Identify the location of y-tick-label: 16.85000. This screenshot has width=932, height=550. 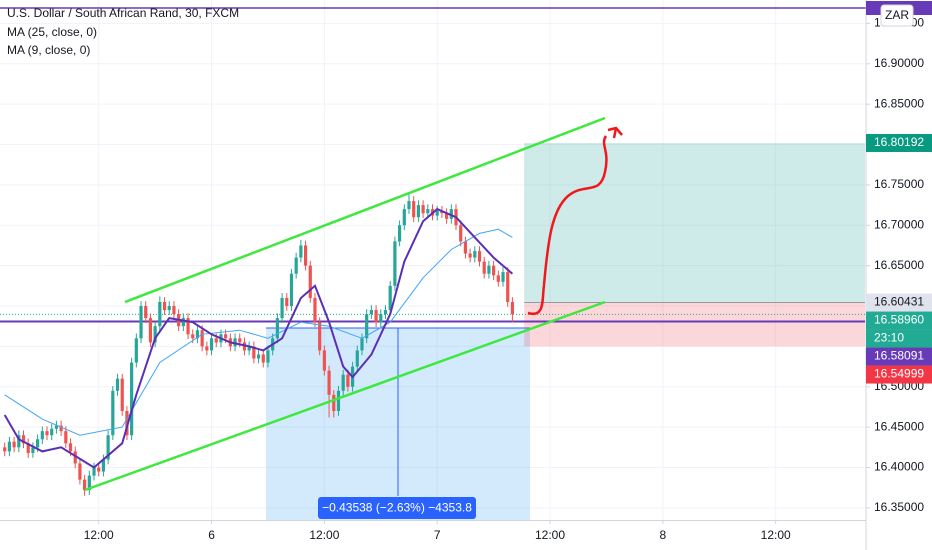
(899, 103).